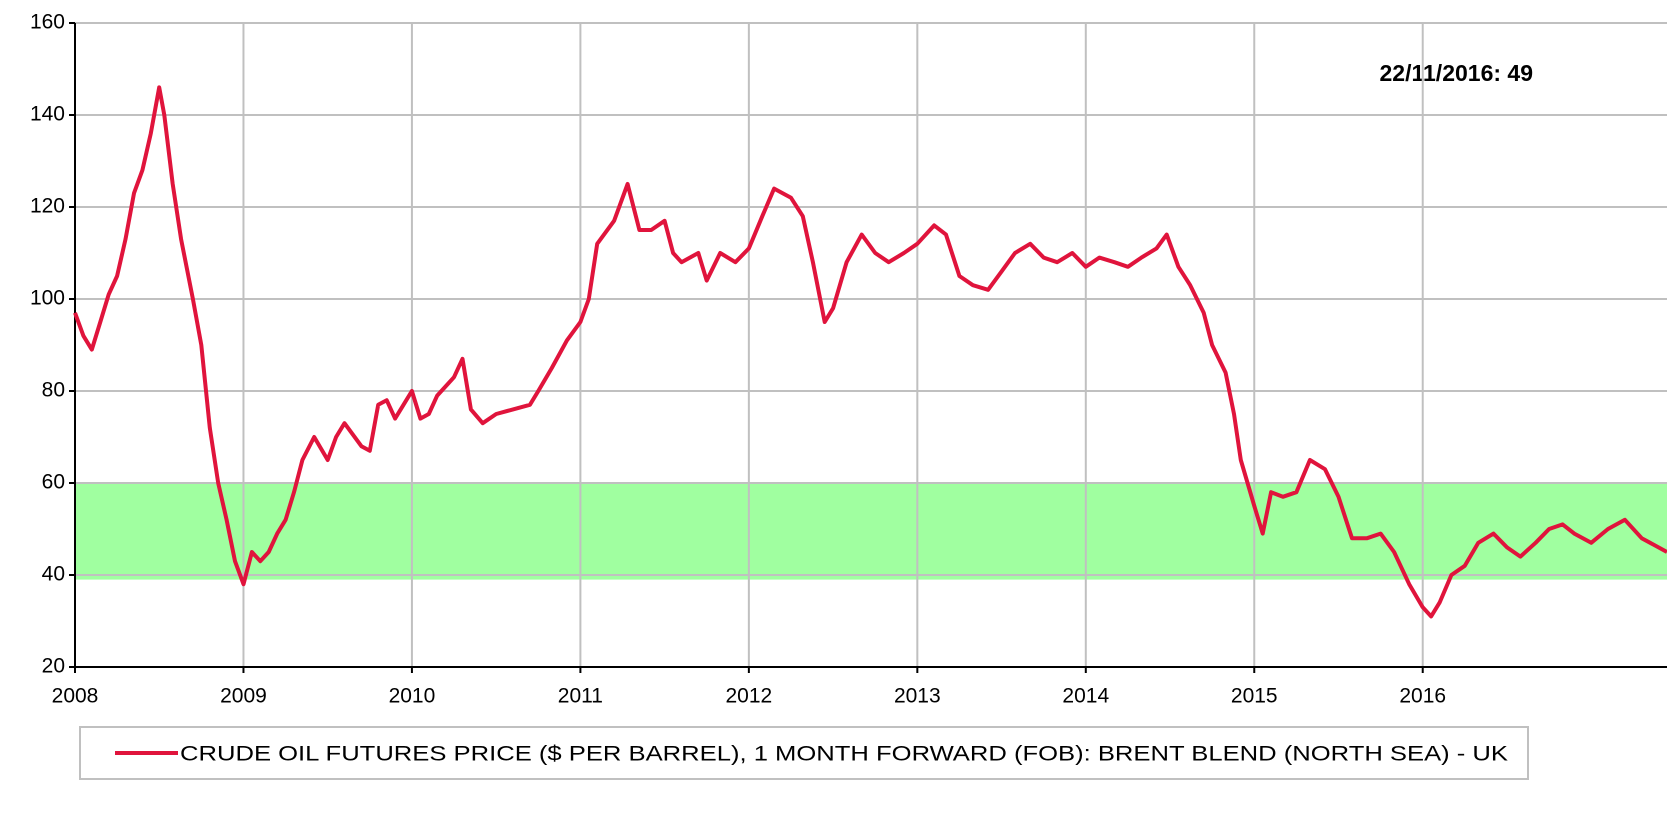  Describe the element at coordinates (1456, 73) in the screenshot. I see `annotation: 22/11/2016: 49` at that location.